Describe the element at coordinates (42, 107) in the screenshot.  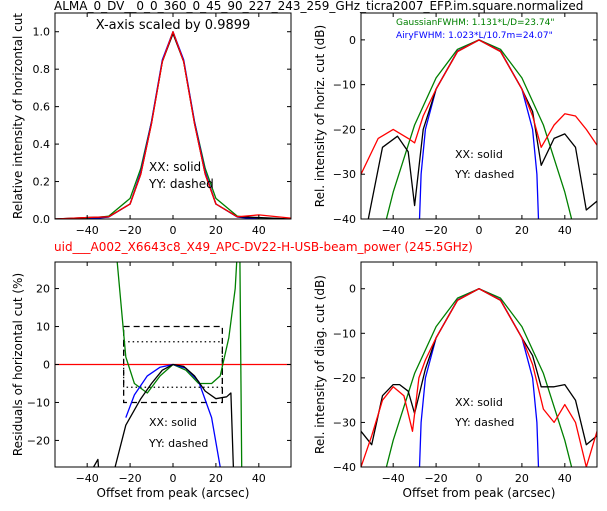
I see `y-tick-label: 0.6` at that location.